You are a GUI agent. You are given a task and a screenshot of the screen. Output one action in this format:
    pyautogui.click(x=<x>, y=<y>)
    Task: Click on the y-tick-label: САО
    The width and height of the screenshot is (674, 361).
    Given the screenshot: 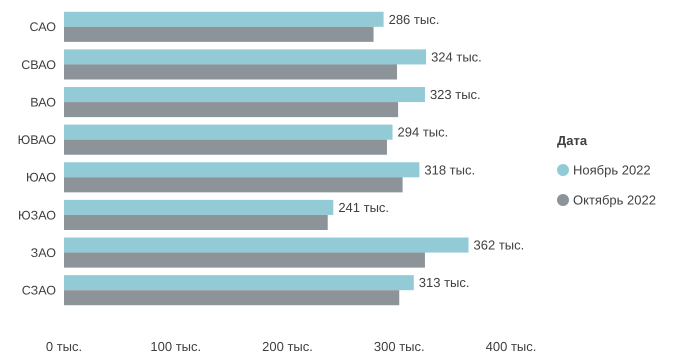 What is the action you would take?
    pyautogui.click(x=42, y=27)
    